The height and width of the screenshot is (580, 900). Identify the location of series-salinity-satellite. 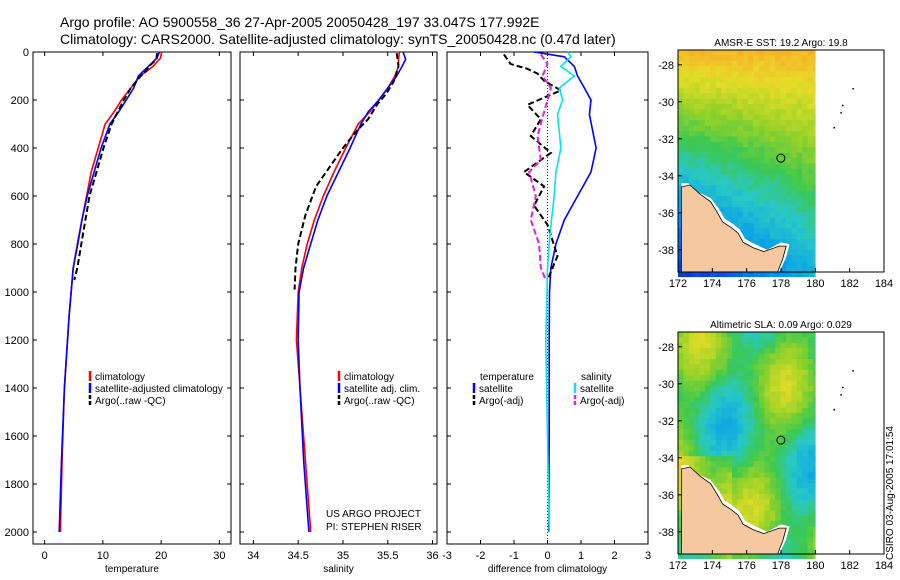
(560, 292).